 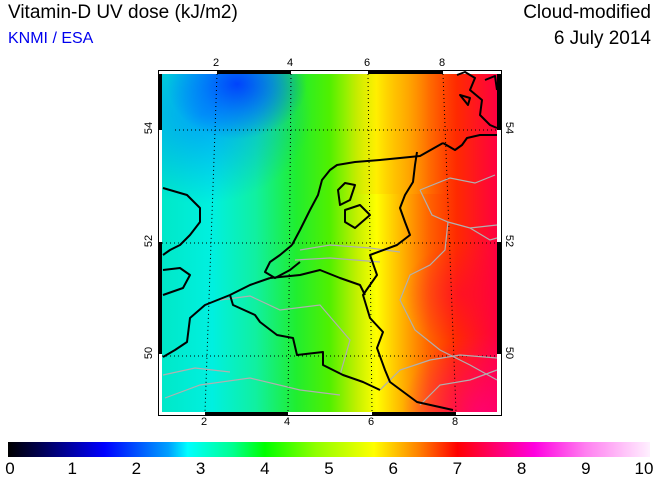 I want to click on uk-coast-south, so click(x=176, y=281).